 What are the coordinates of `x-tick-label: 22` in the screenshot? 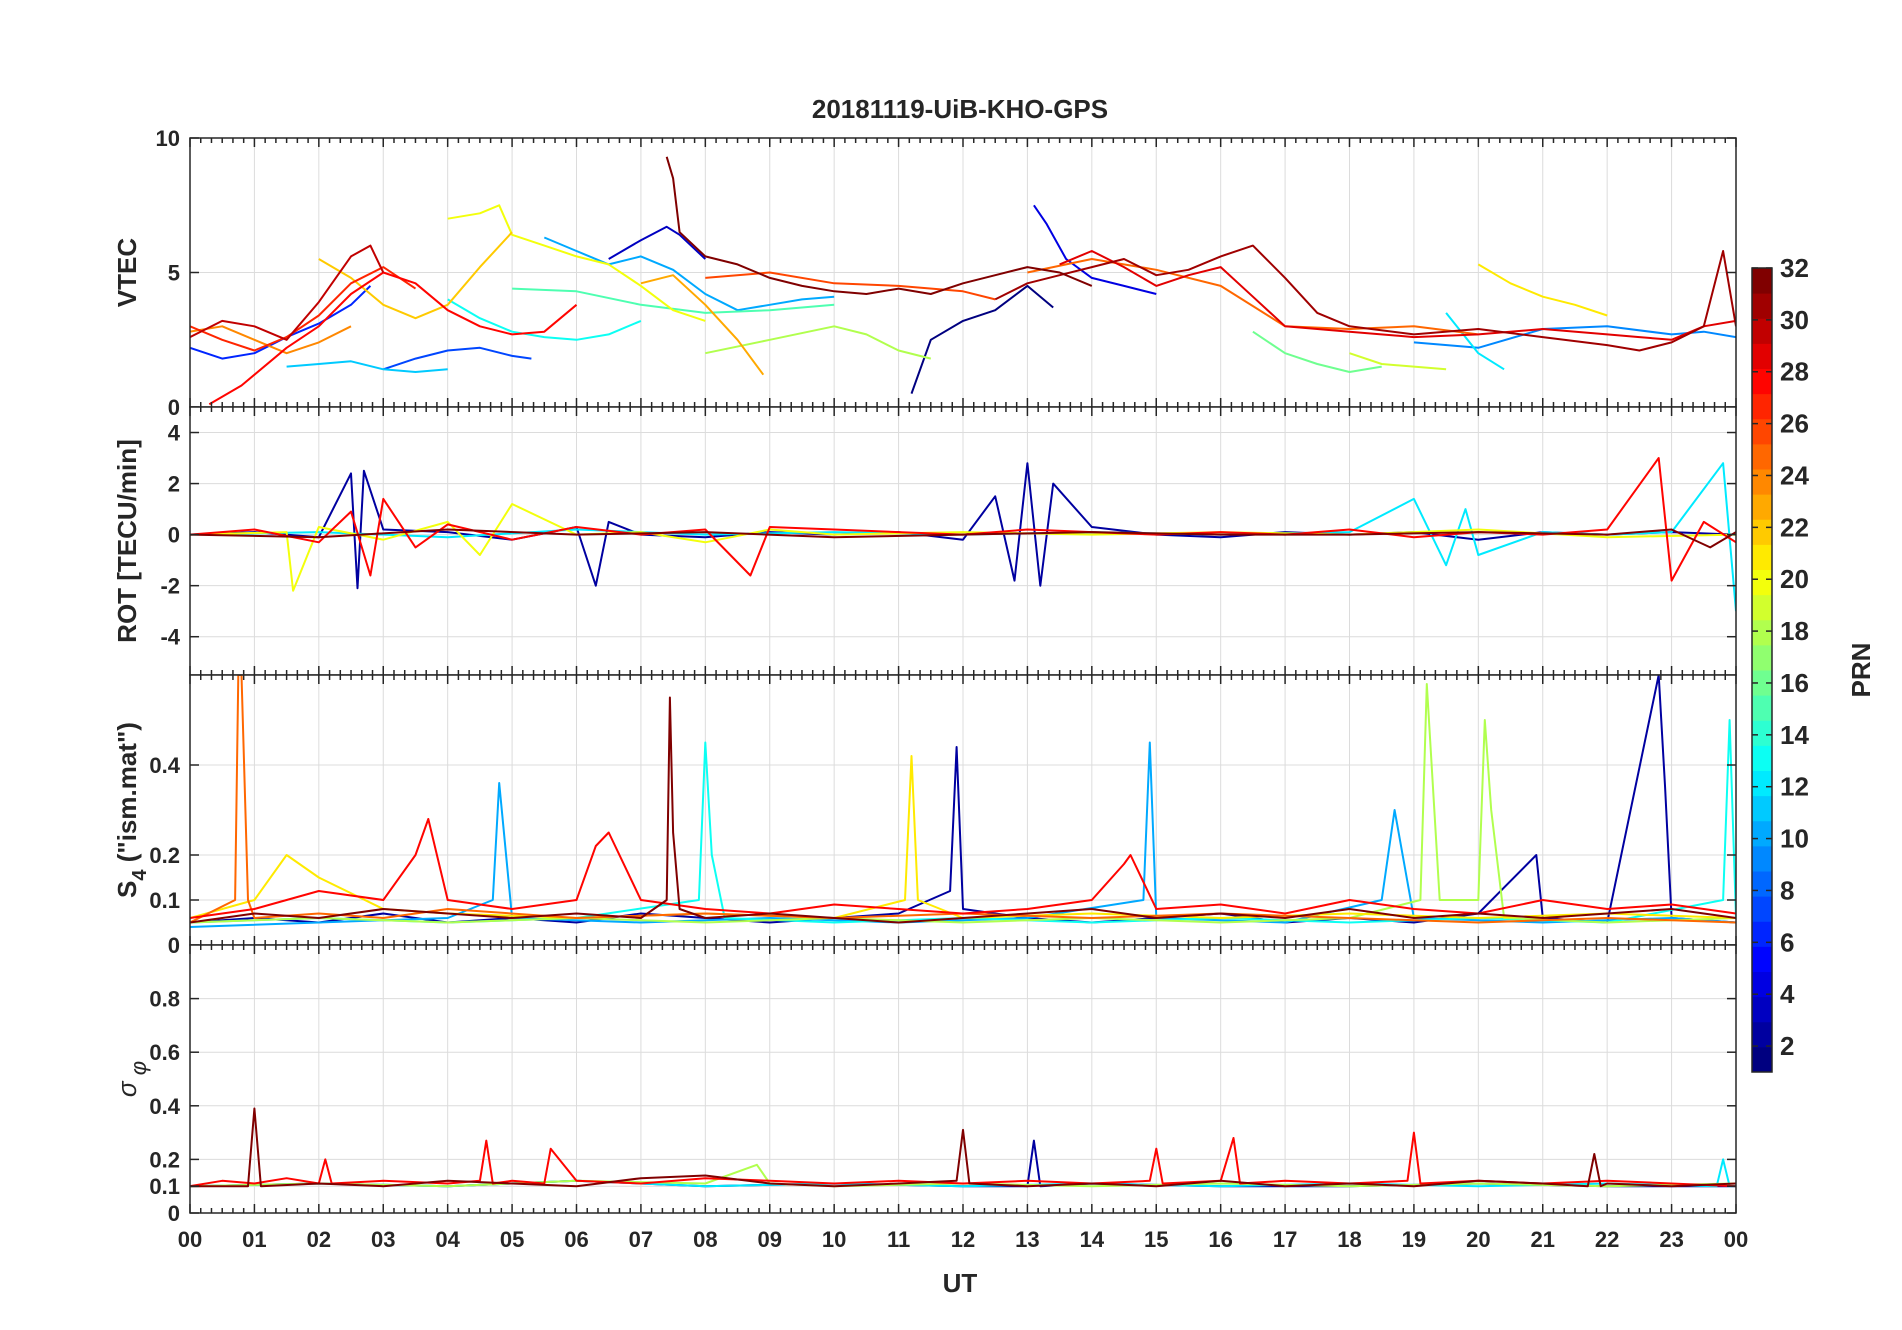 It's located at (1607, 1239).